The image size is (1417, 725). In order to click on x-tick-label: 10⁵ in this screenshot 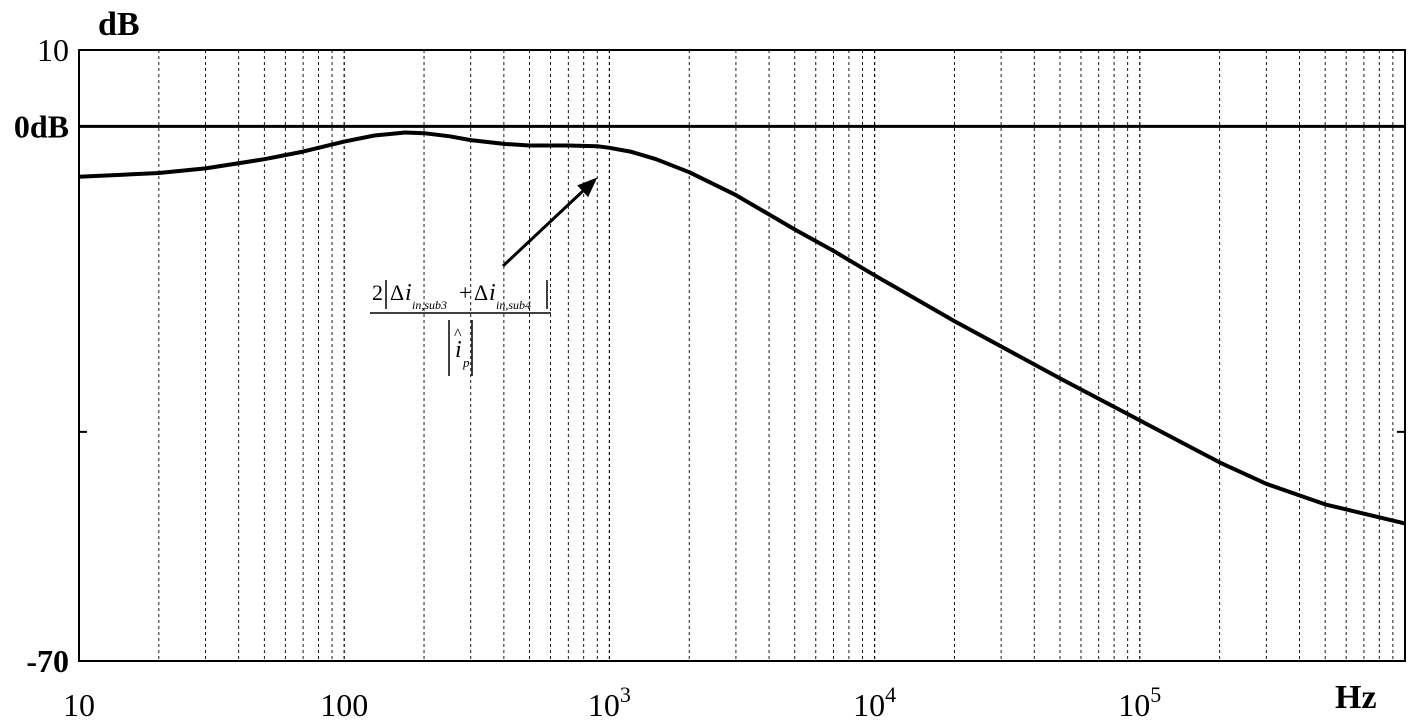, I will do `click(1139, 702)`.